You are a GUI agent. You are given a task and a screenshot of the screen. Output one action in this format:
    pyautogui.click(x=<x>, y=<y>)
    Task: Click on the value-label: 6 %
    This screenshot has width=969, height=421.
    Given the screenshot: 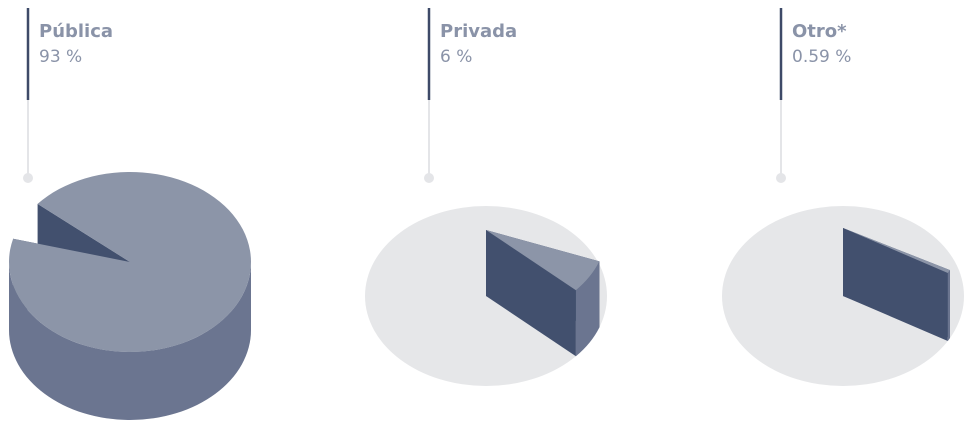 What is the action you would take?
    pyautogui.click(x=456, y=57)
    